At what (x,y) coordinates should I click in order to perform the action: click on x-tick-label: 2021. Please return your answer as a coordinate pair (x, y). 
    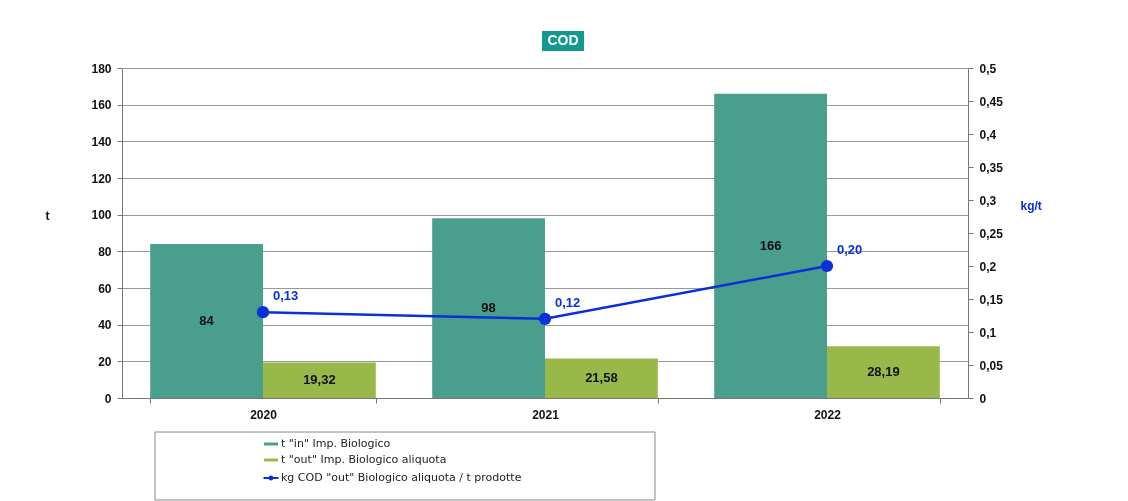
    Looking at the image, I should click on (546, 414).